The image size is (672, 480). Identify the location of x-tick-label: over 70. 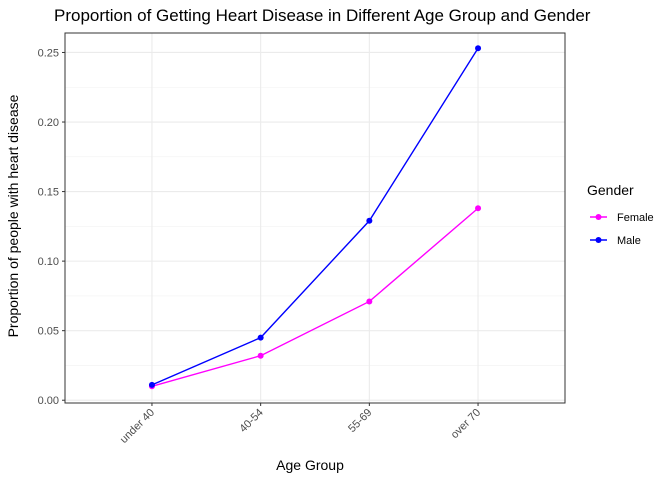
(466, 424).